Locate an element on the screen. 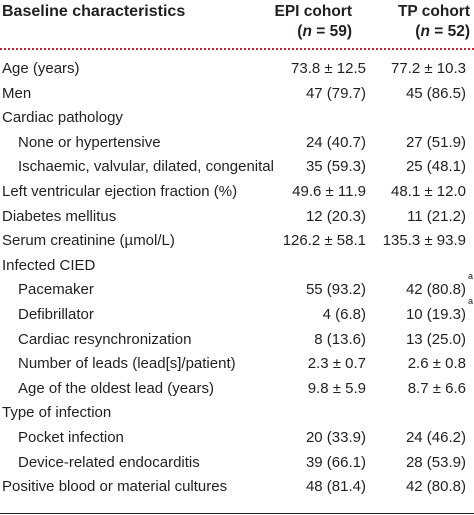 The width and height of the screenshot is (474, 515). tp-value-text: 11 (21.2) is located at coordinates (436, 216).